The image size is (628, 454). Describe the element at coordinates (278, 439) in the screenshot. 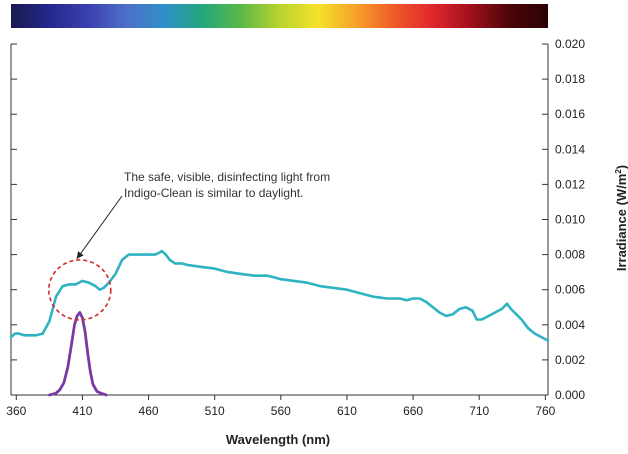

I see `x-axis-title: Wavelength (nm)` at that location.